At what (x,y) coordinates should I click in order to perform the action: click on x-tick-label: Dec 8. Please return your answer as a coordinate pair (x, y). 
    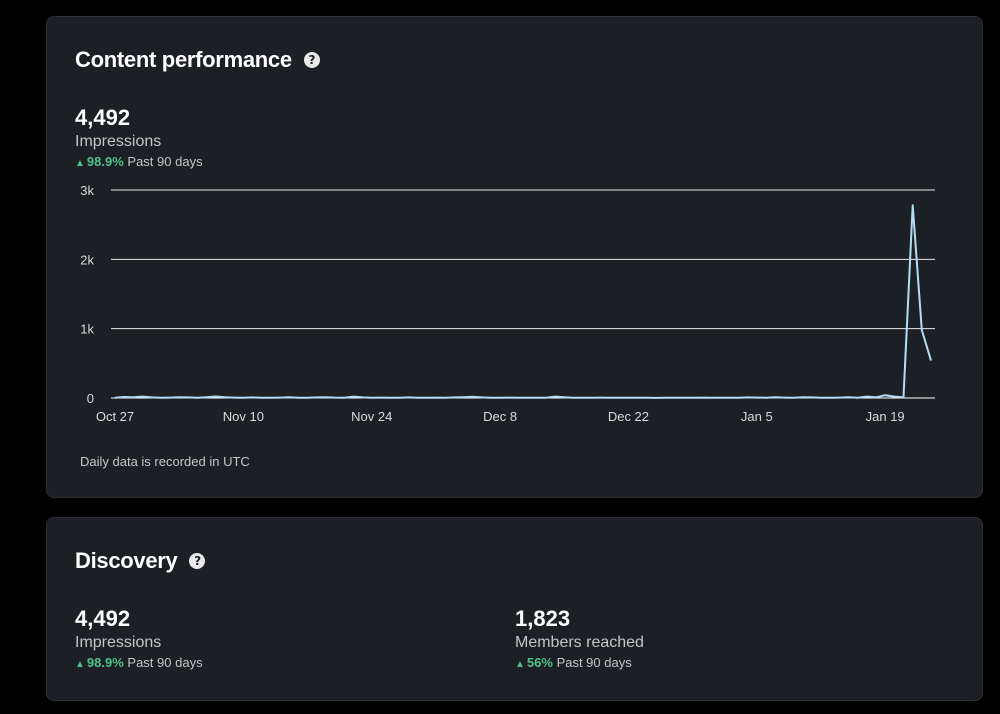
    Looking at the image, I should click on (500, 416).